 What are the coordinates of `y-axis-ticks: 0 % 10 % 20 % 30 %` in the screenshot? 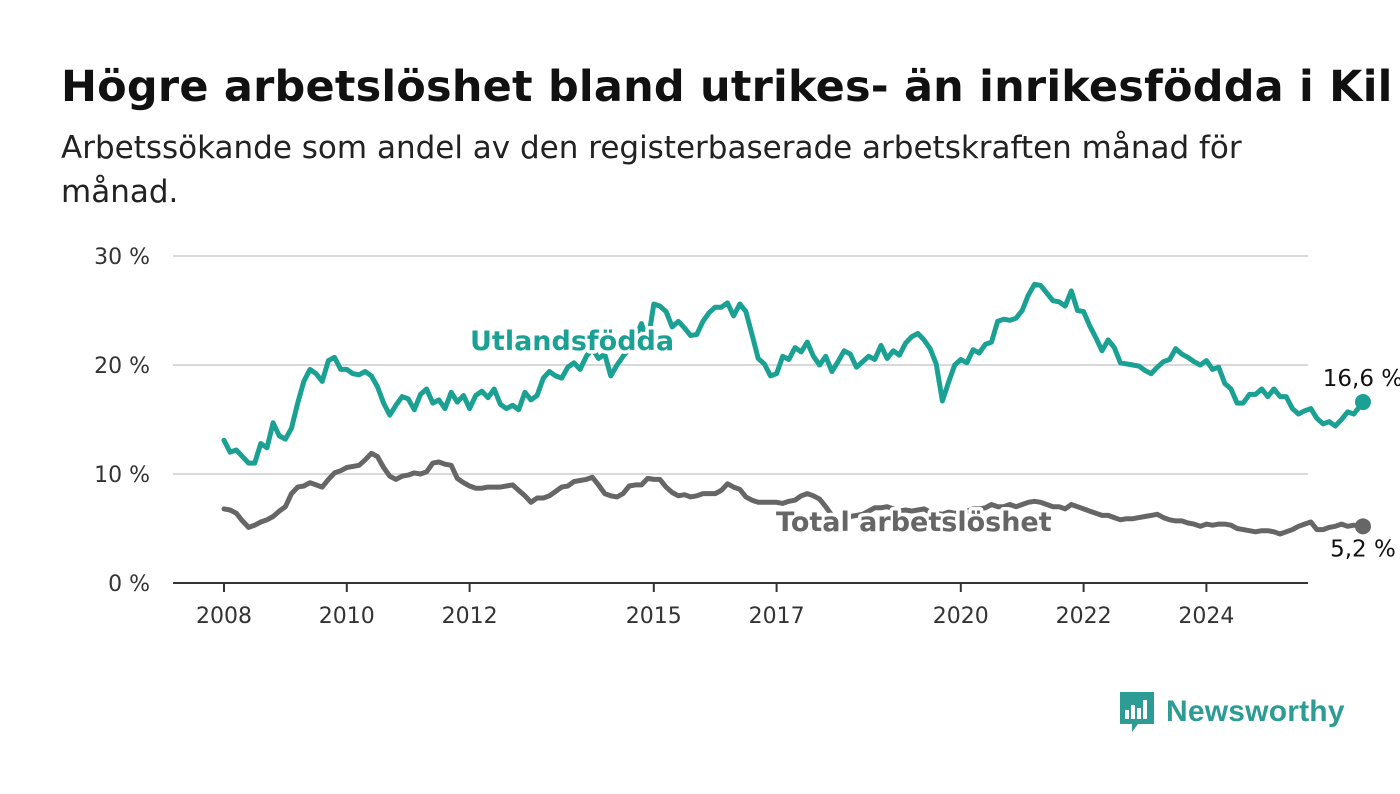 It's located at (122, 421).